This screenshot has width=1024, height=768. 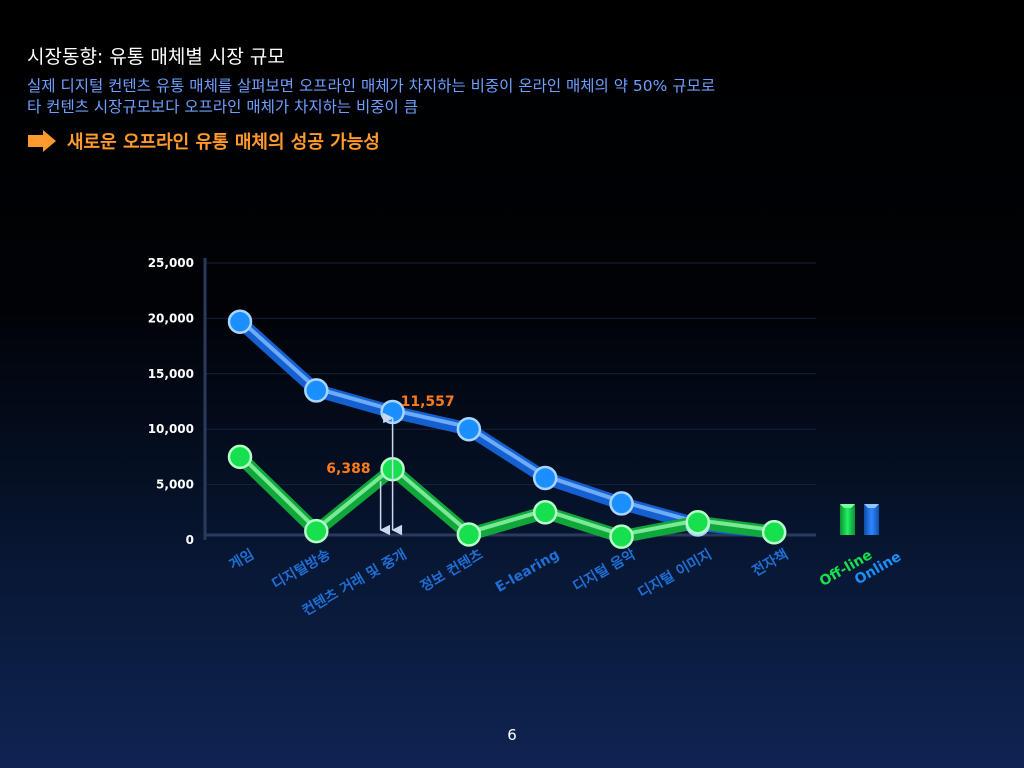 What do you see at coordinates (222, 107) in the screenshot?
I see `subtitle-line-2: 타 컨텐츠 시장규모보다 오프라인 매체가 차지하는 비중이 큼` at bounding box center [222, 107].